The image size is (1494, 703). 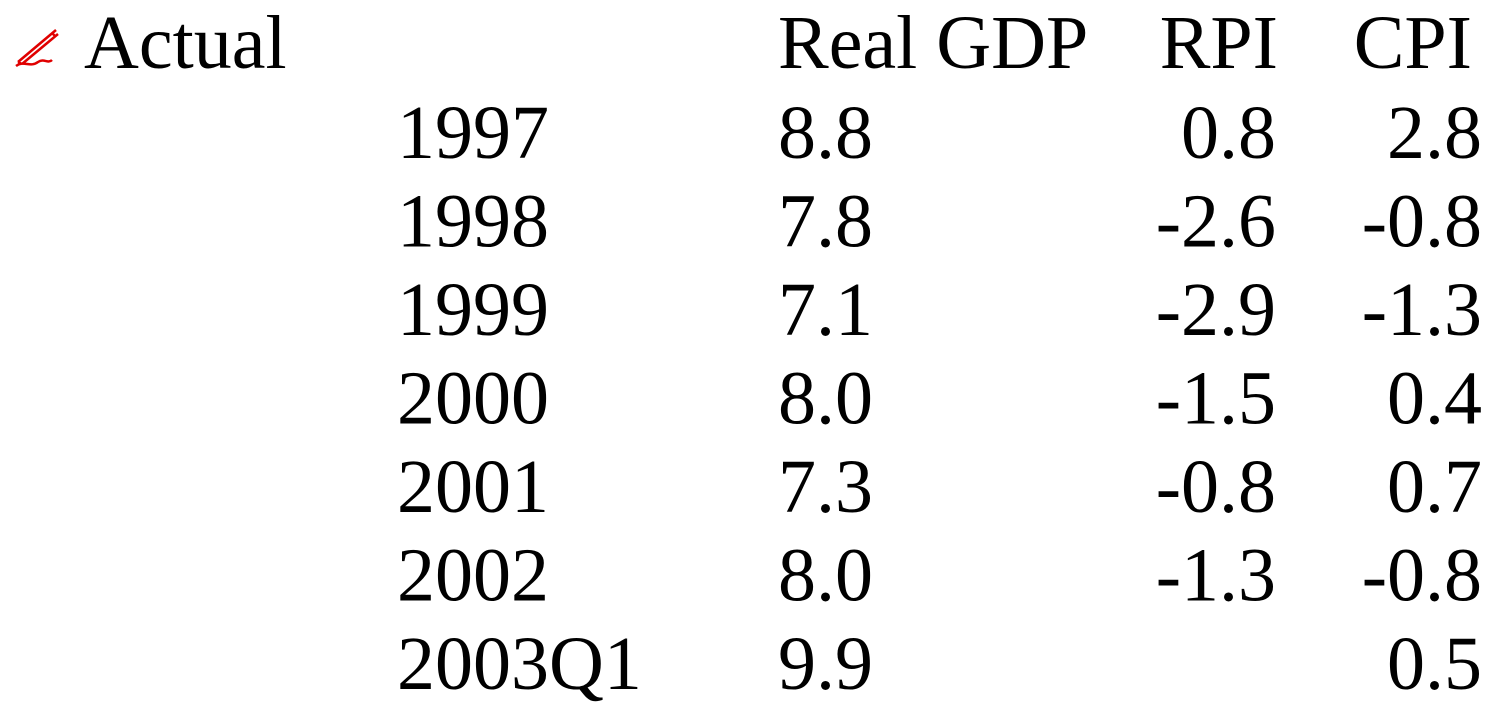 I want to click on label: Actual, so click(x=185, y=43).